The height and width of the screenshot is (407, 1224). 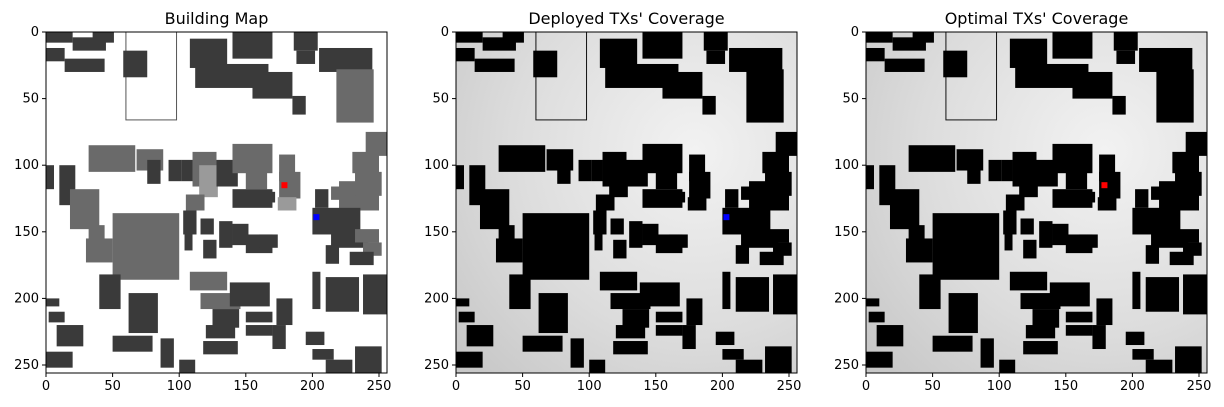 What do you see at coordinates (217, 18) in the screenshot?
I see `panel-title: Building Map` at bounding box center [217, 18].